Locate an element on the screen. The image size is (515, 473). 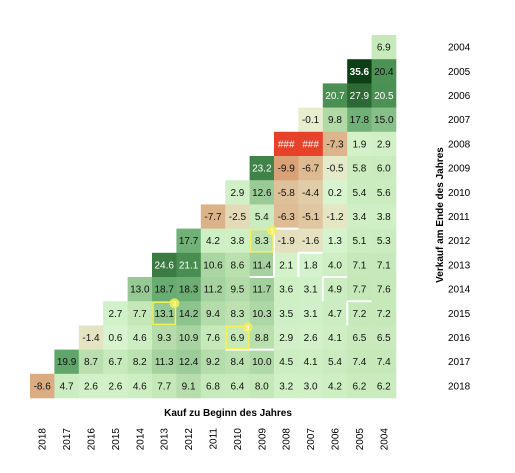
marker-box is located at coordinates (261, 240).